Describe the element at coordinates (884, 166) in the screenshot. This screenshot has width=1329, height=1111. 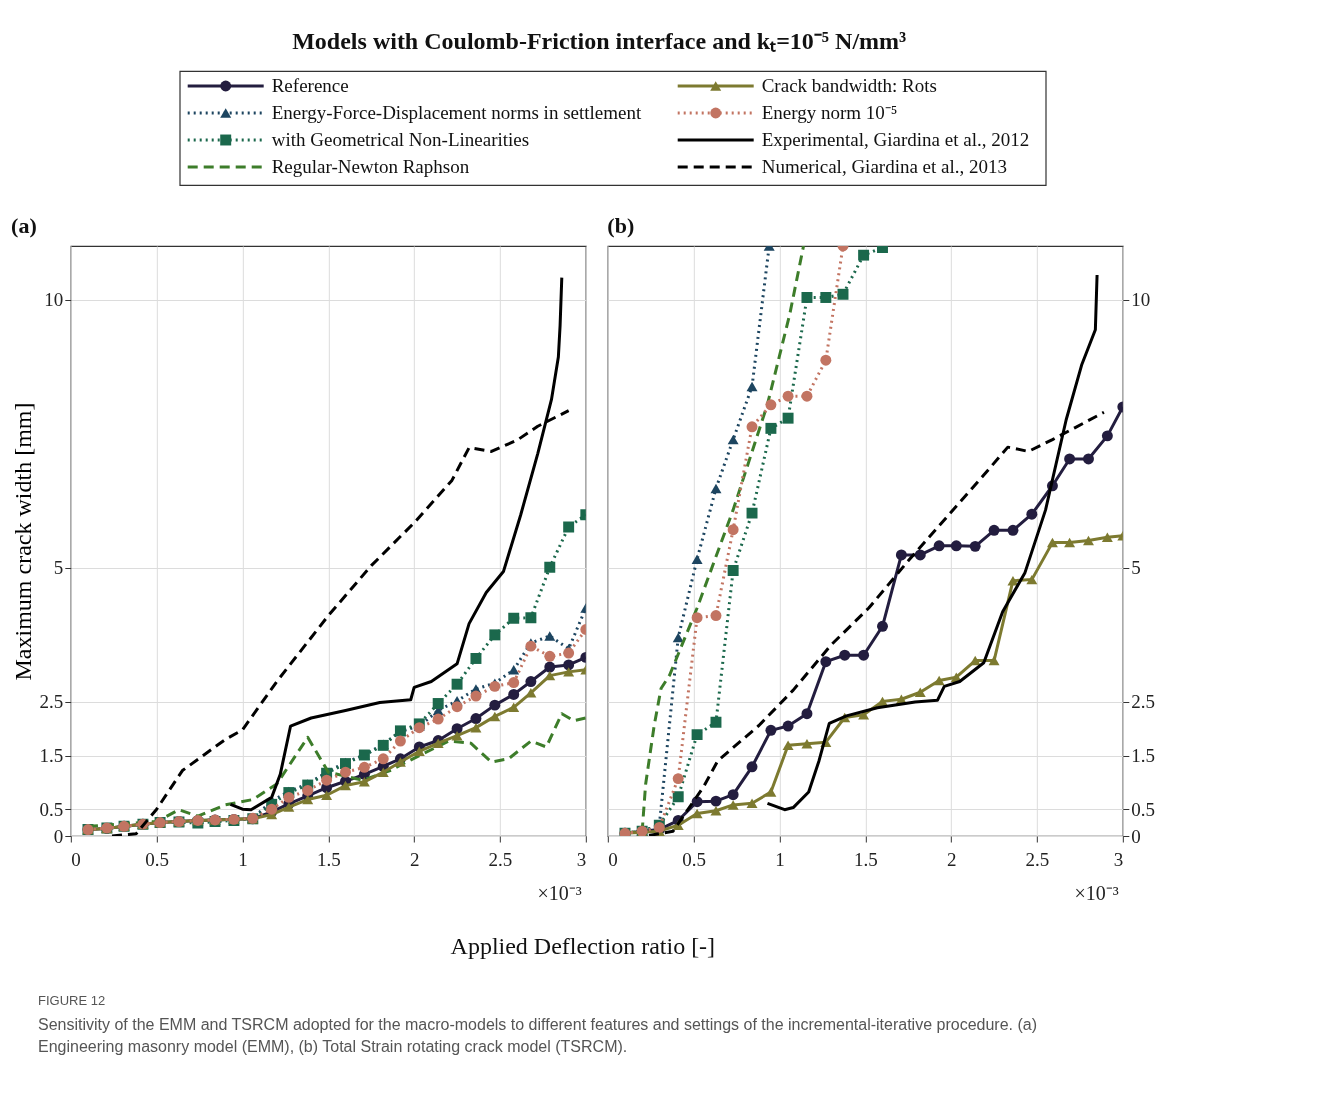
I see `legend-label: Numerical, Giardina et al., 2013` at that location.